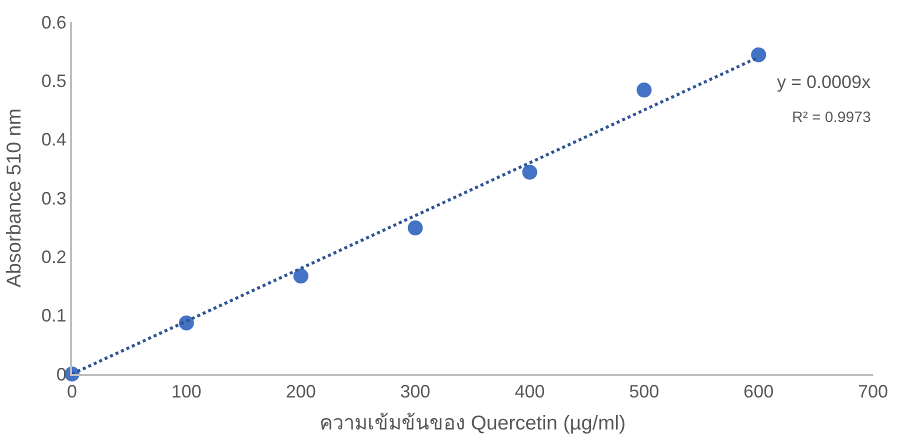 This screenshot has width=908, height=444. I want to click on y-tick-label: 0.5, so click(53, 80).